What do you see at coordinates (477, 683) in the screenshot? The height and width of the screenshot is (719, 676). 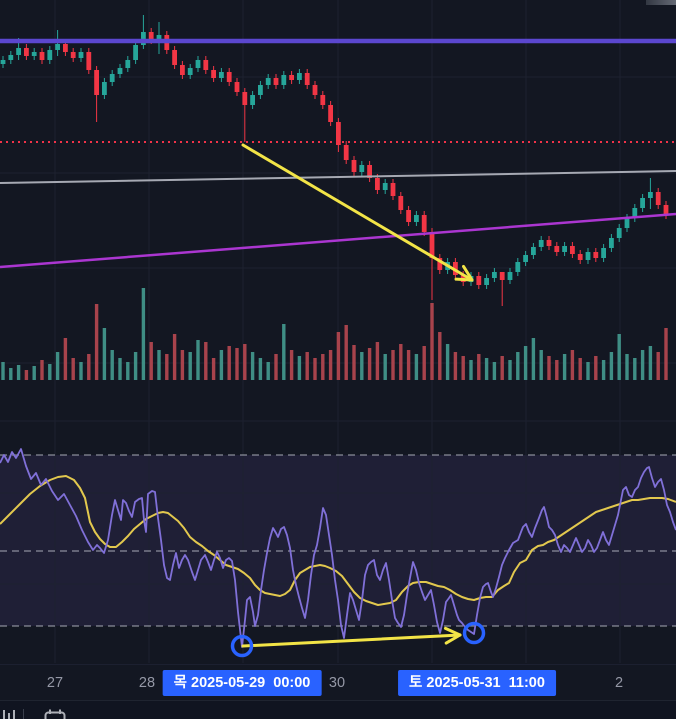 I see `time-marker-badge: 토 2025-05-31 11:00` at bounding box center [477, 683].